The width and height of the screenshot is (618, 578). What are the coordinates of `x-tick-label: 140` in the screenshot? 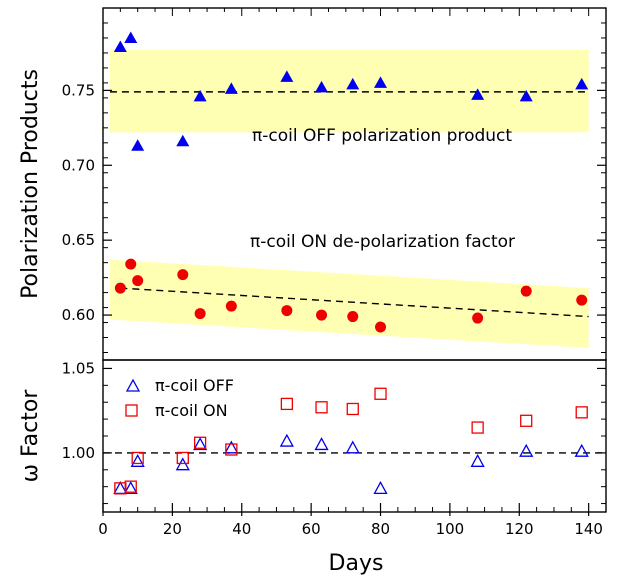 It's located at (588, 529).